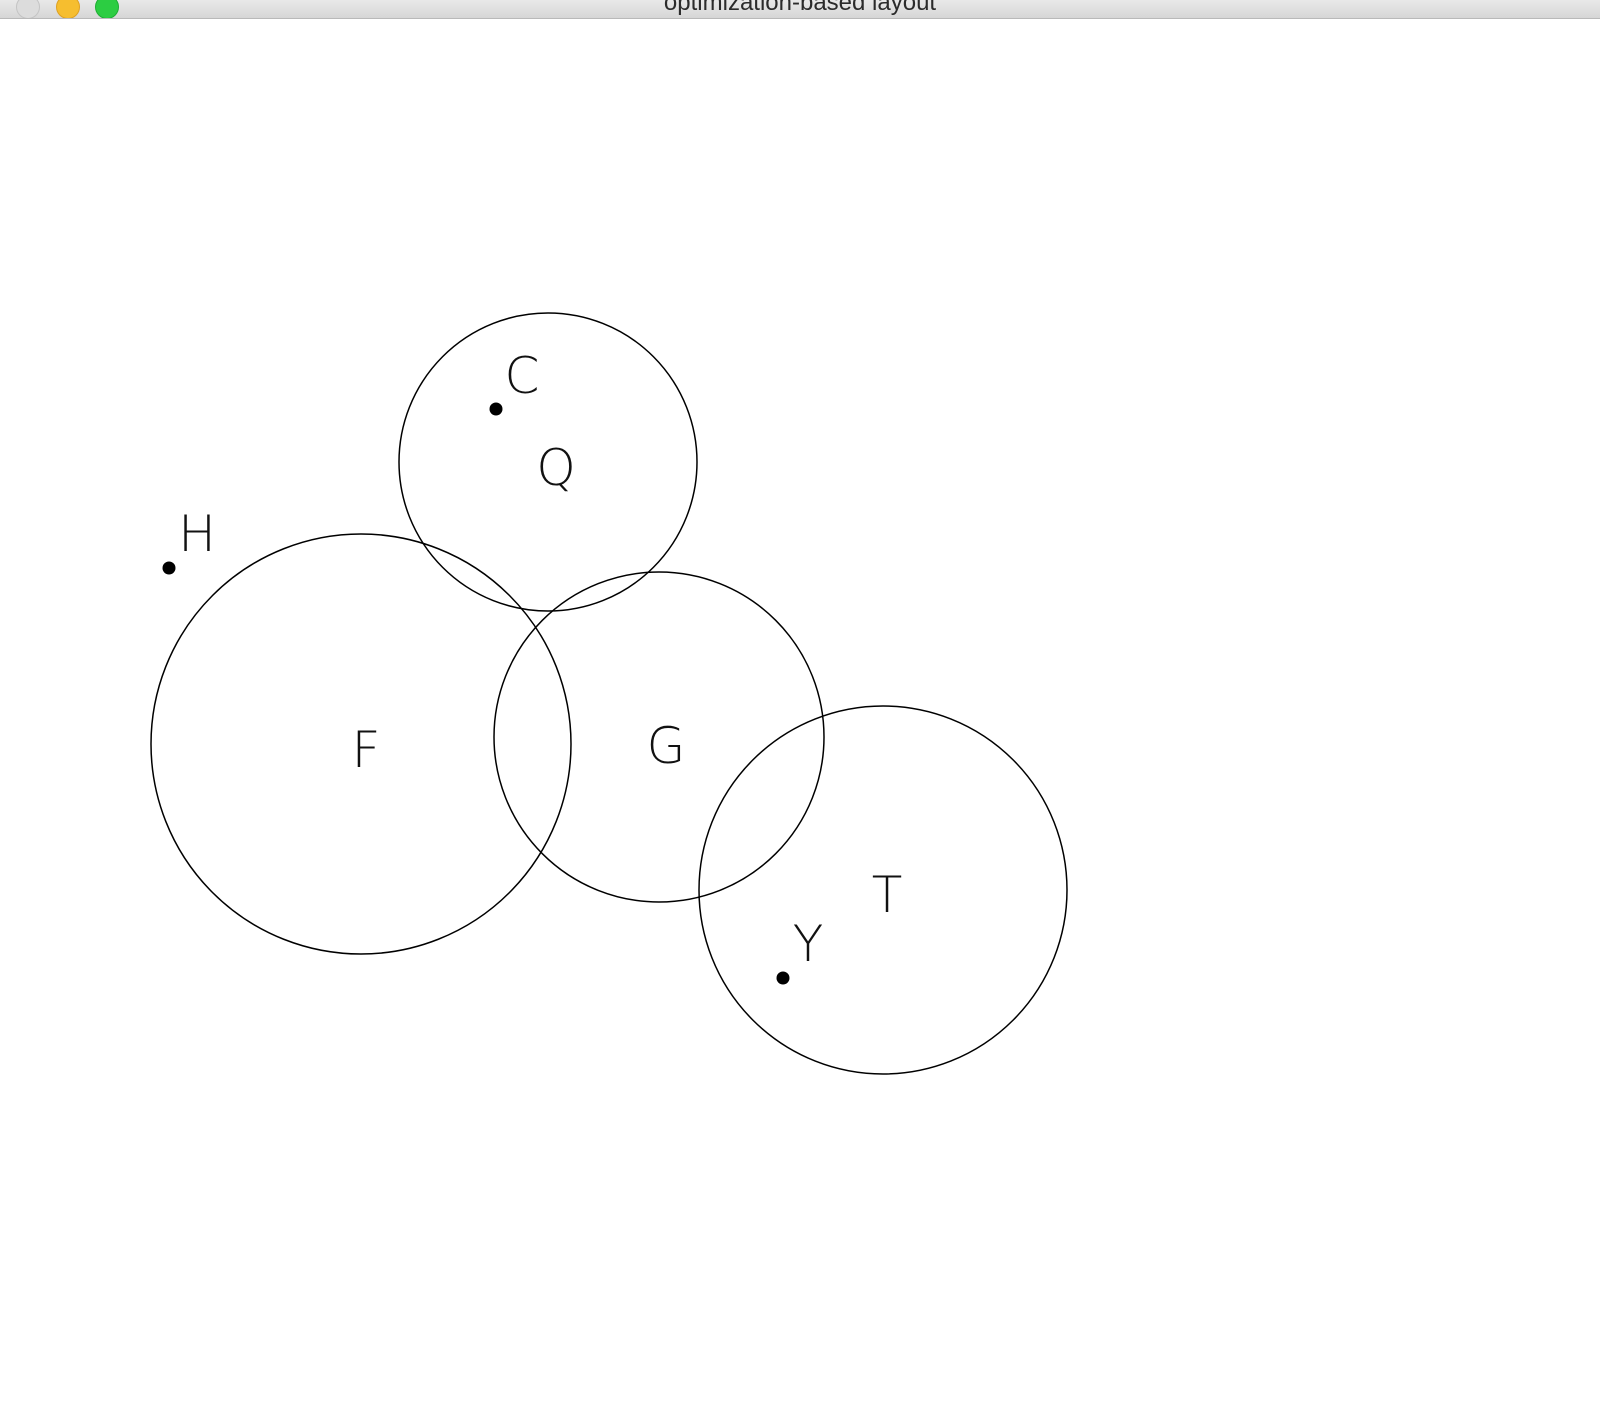  What do you see at coordinates (68, 9) in the screenshot?
I see `minimize-window-button` at bounding box center [68, 9].